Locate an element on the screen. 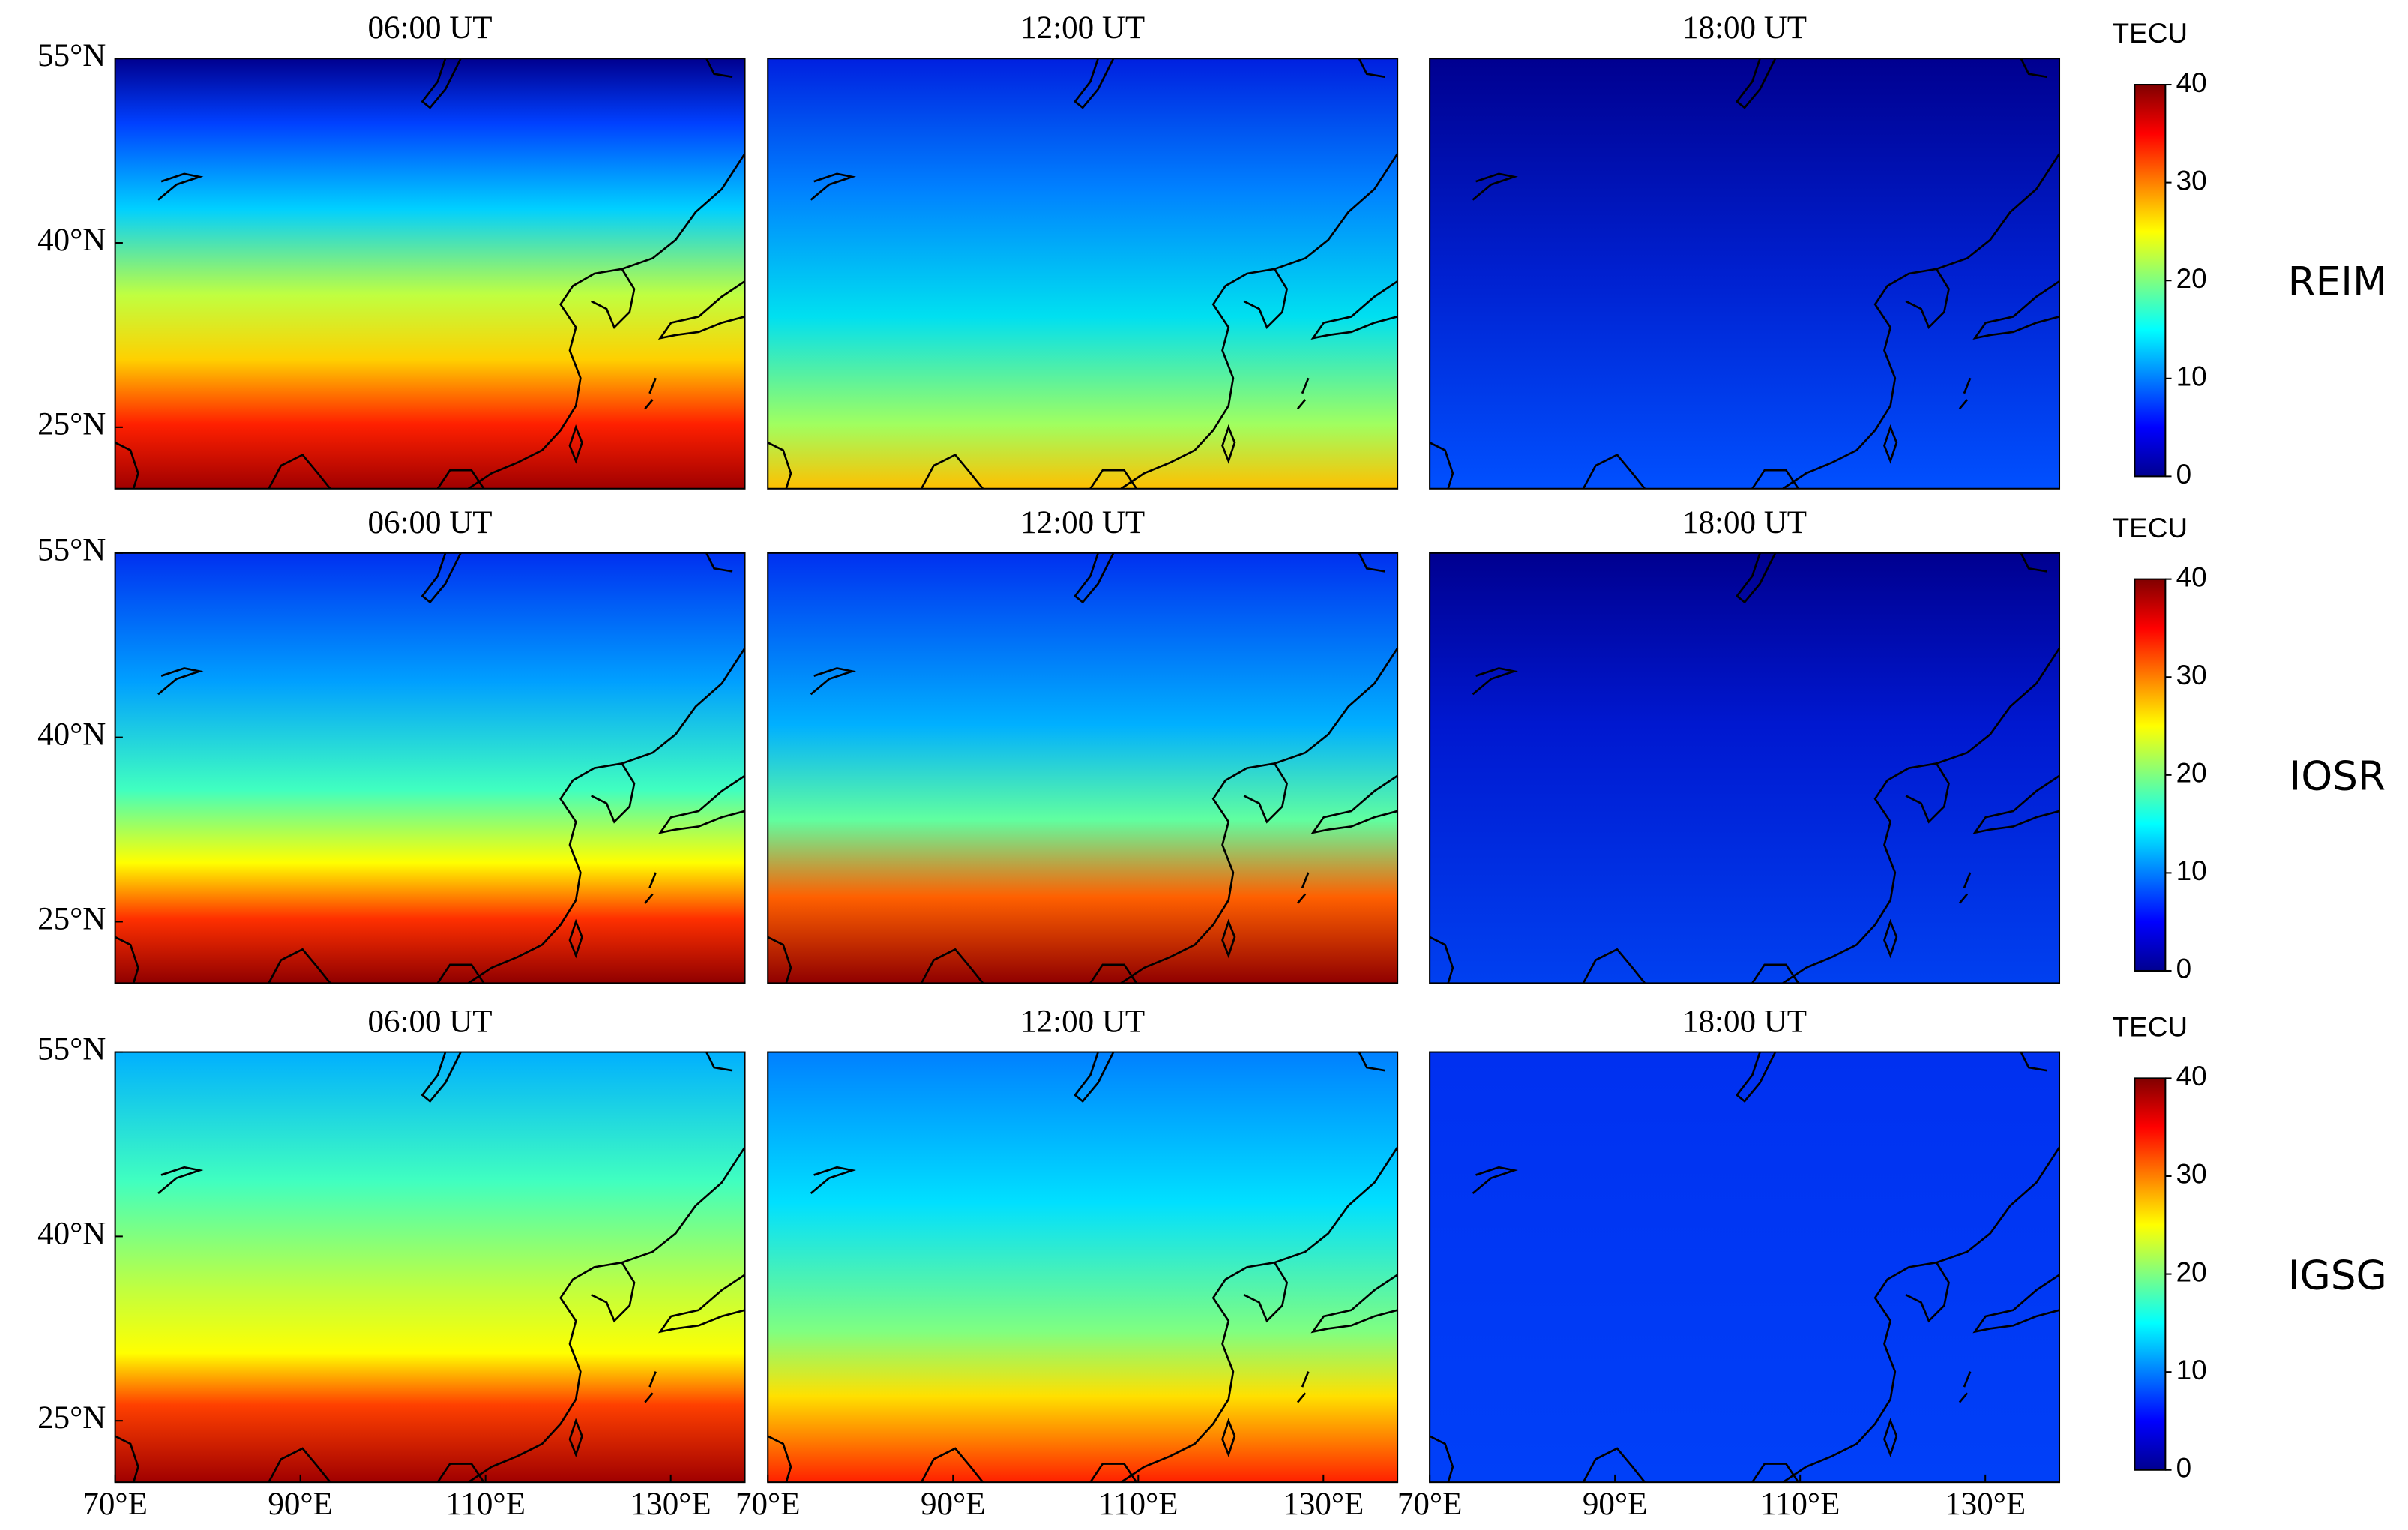 The height and width of the screenshot is (1530, 2408). row-label: IOSR is located at coordinates (2338, 776).